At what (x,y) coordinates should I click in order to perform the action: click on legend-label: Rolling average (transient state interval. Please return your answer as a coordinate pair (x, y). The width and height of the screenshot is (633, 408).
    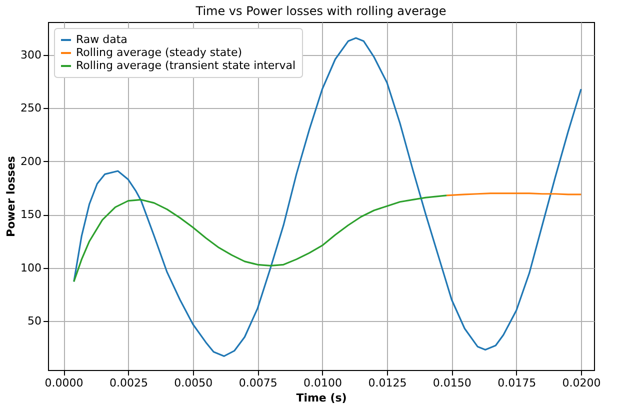
    Looking at the image, I should click on (186, 65).